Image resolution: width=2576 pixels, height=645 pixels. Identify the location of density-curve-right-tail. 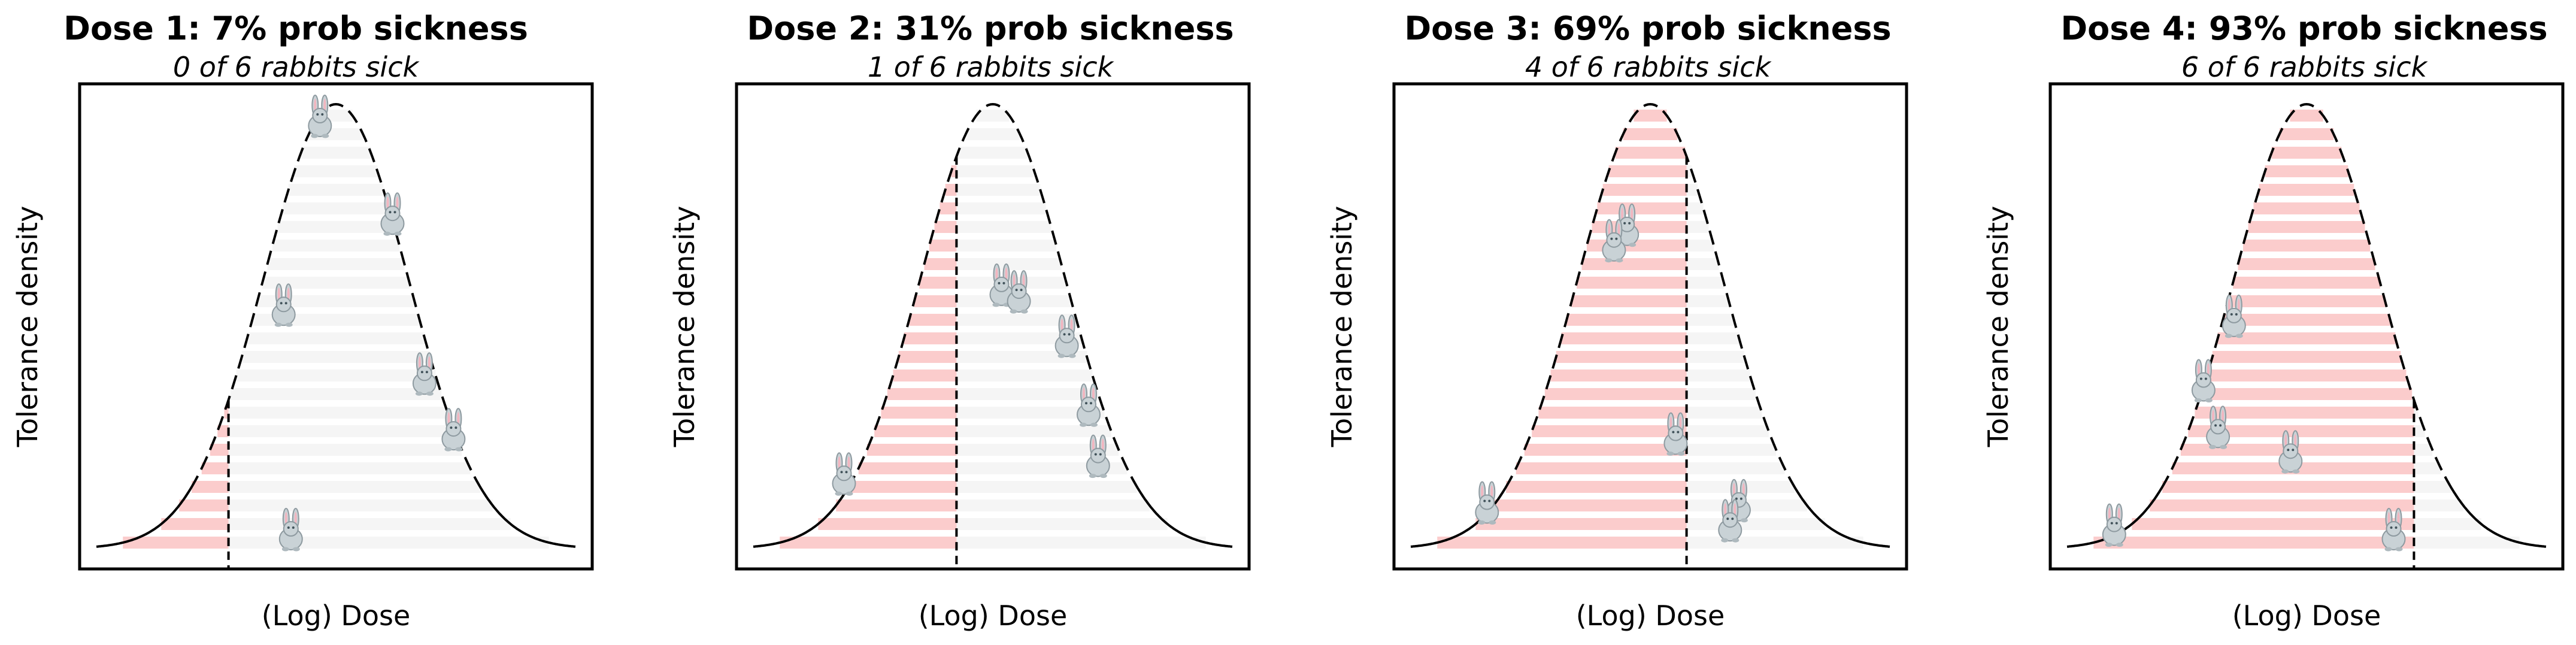
(1185, 517).